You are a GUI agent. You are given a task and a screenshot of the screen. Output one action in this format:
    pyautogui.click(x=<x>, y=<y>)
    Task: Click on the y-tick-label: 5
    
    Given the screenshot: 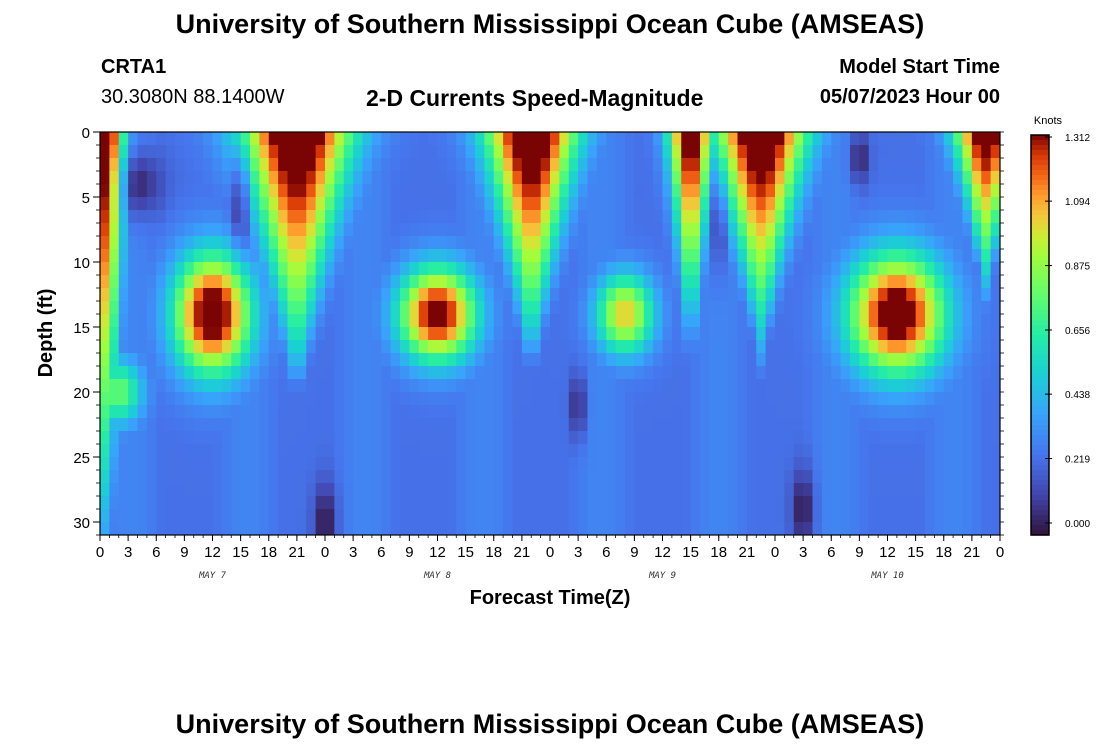 What is the action you would take?
    pyautogui.click(x=86, y=198)
    